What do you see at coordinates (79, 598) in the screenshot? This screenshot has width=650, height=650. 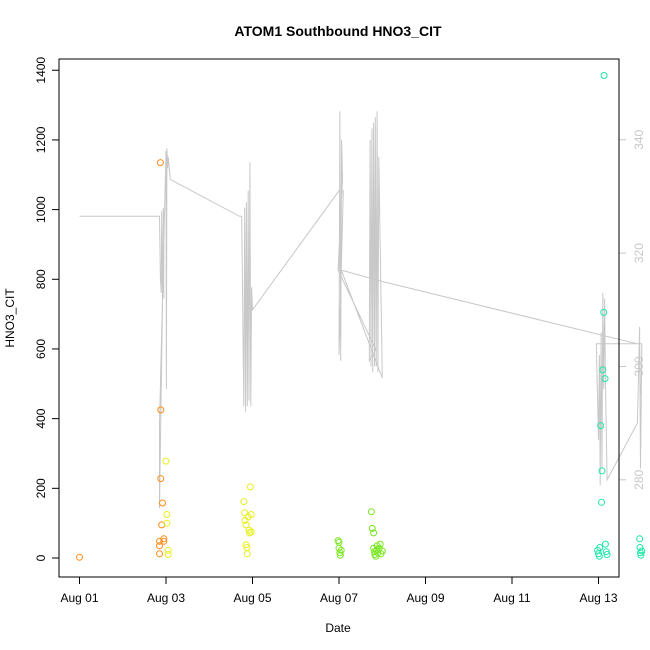 I see `x-tick-label: Aug 01` at bounding box center [79, 598].